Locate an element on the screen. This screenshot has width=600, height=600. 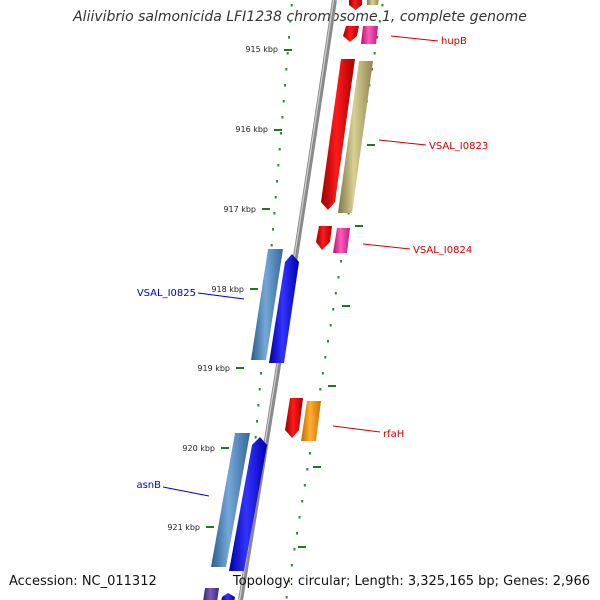
gene-label: asnB is located at coordinates (148, 485).